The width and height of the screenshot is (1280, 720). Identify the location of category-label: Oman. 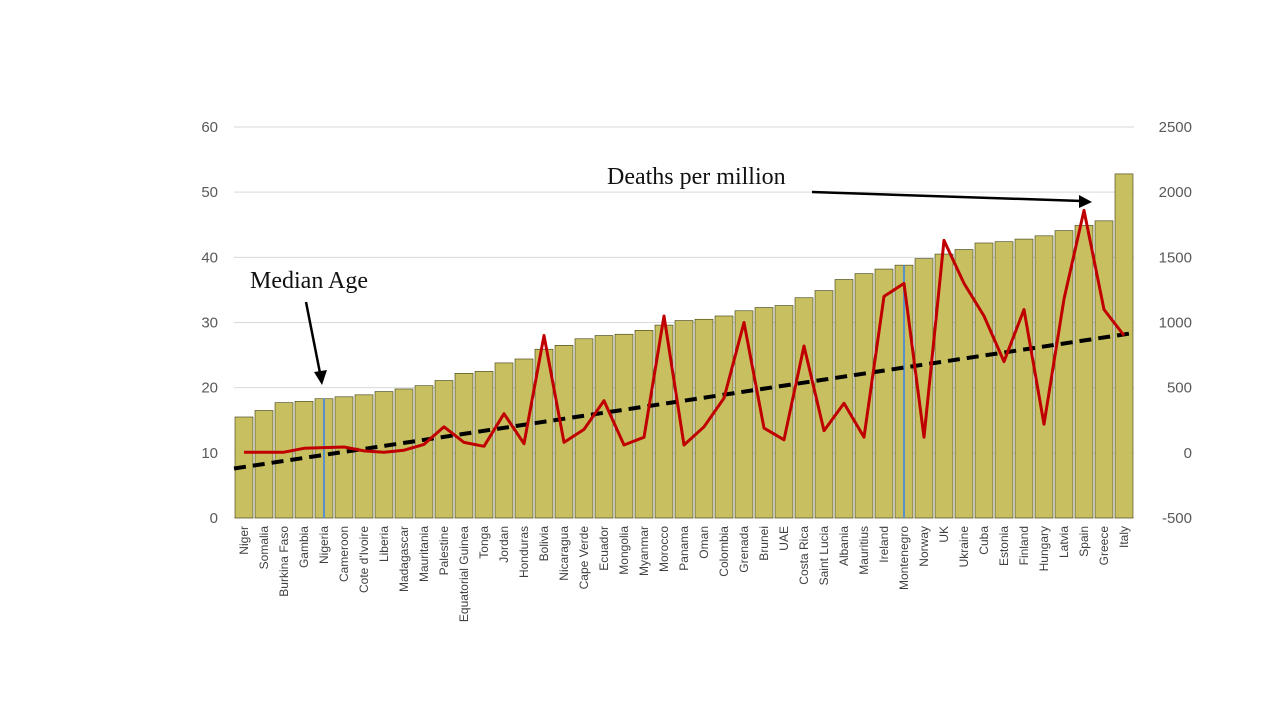
(704, 542).